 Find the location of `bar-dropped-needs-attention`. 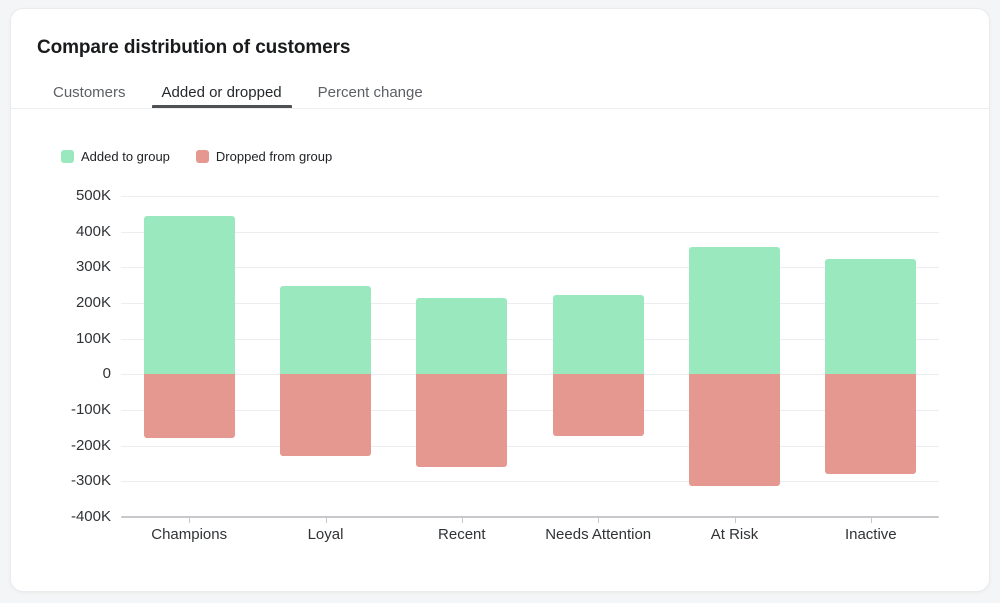

bar-dropped-needs-attention is located at coordinates (598, 405).